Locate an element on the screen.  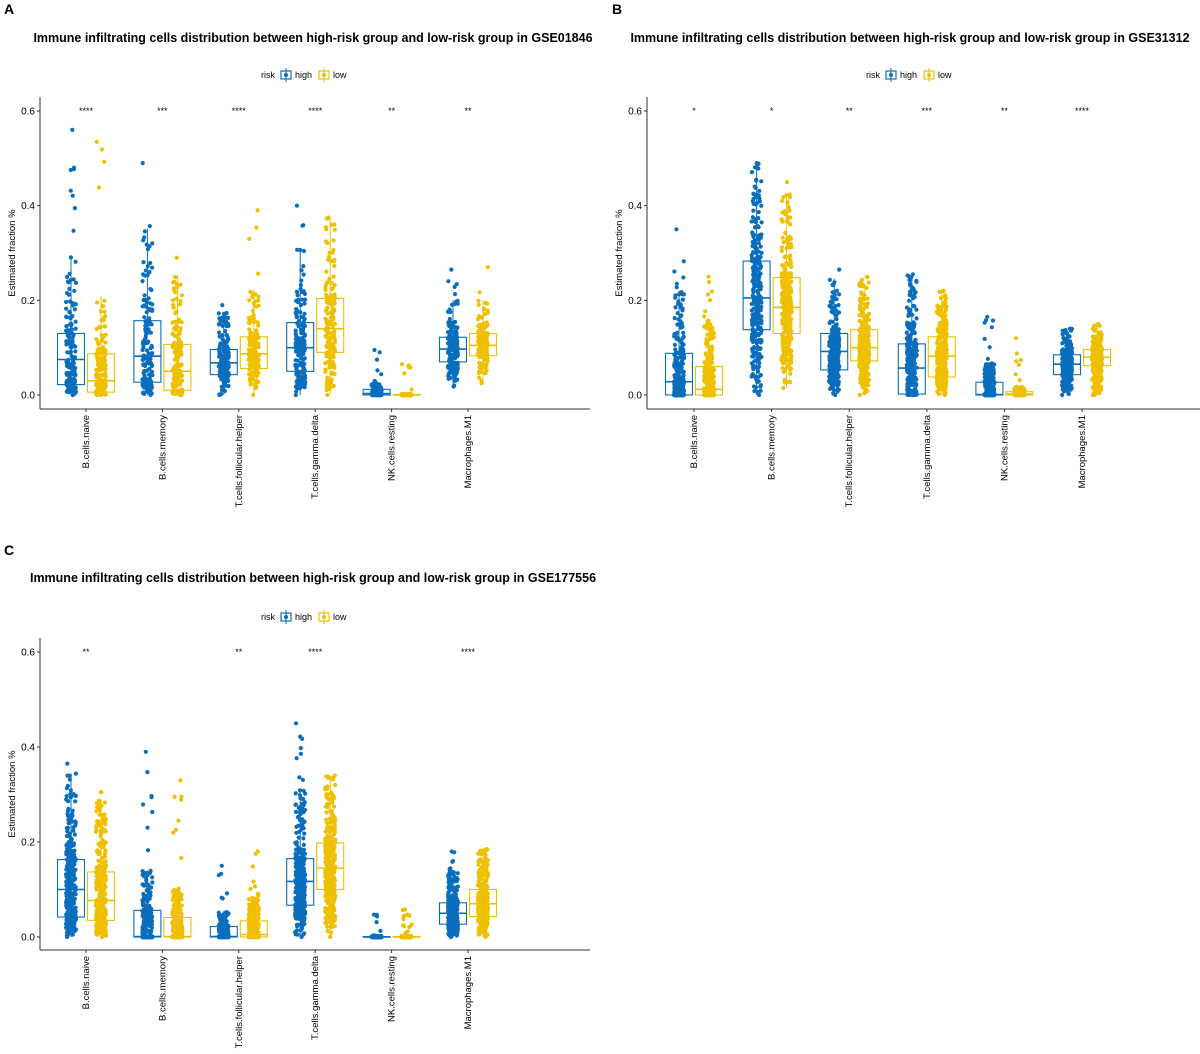
legend-title: risk is located at coordinates (873, 75).